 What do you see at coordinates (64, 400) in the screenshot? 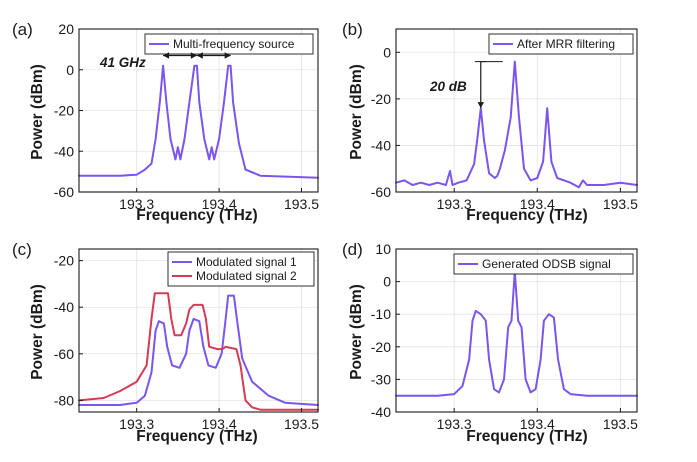
I see `panel-c-ytick-label: -80` at bounding box center [64, 400].